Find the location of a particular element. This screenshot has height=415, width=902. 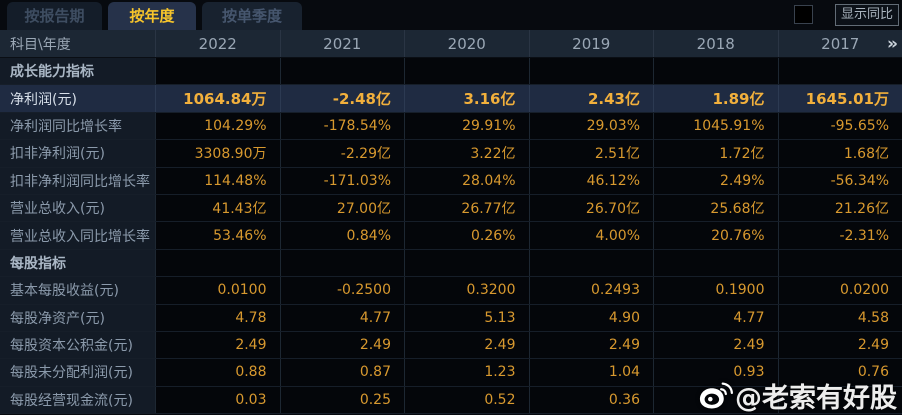

cell-value: 25.68亿 is located at coordinates (715, 208).